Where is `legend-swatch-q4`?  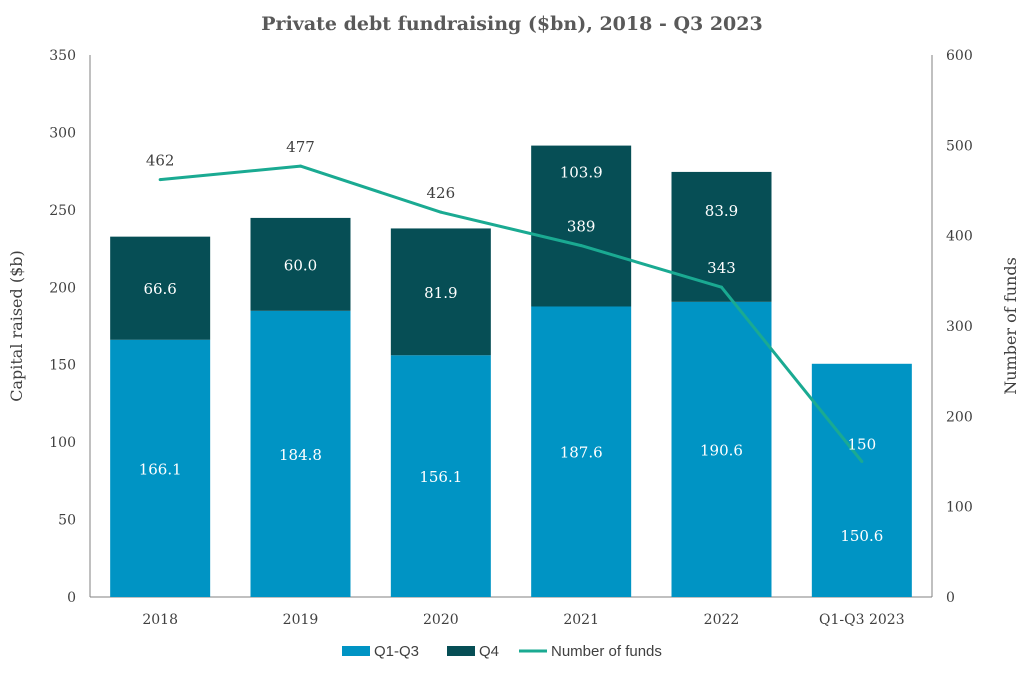
legend-swatch-q4 is located at coordinates (461, 651).